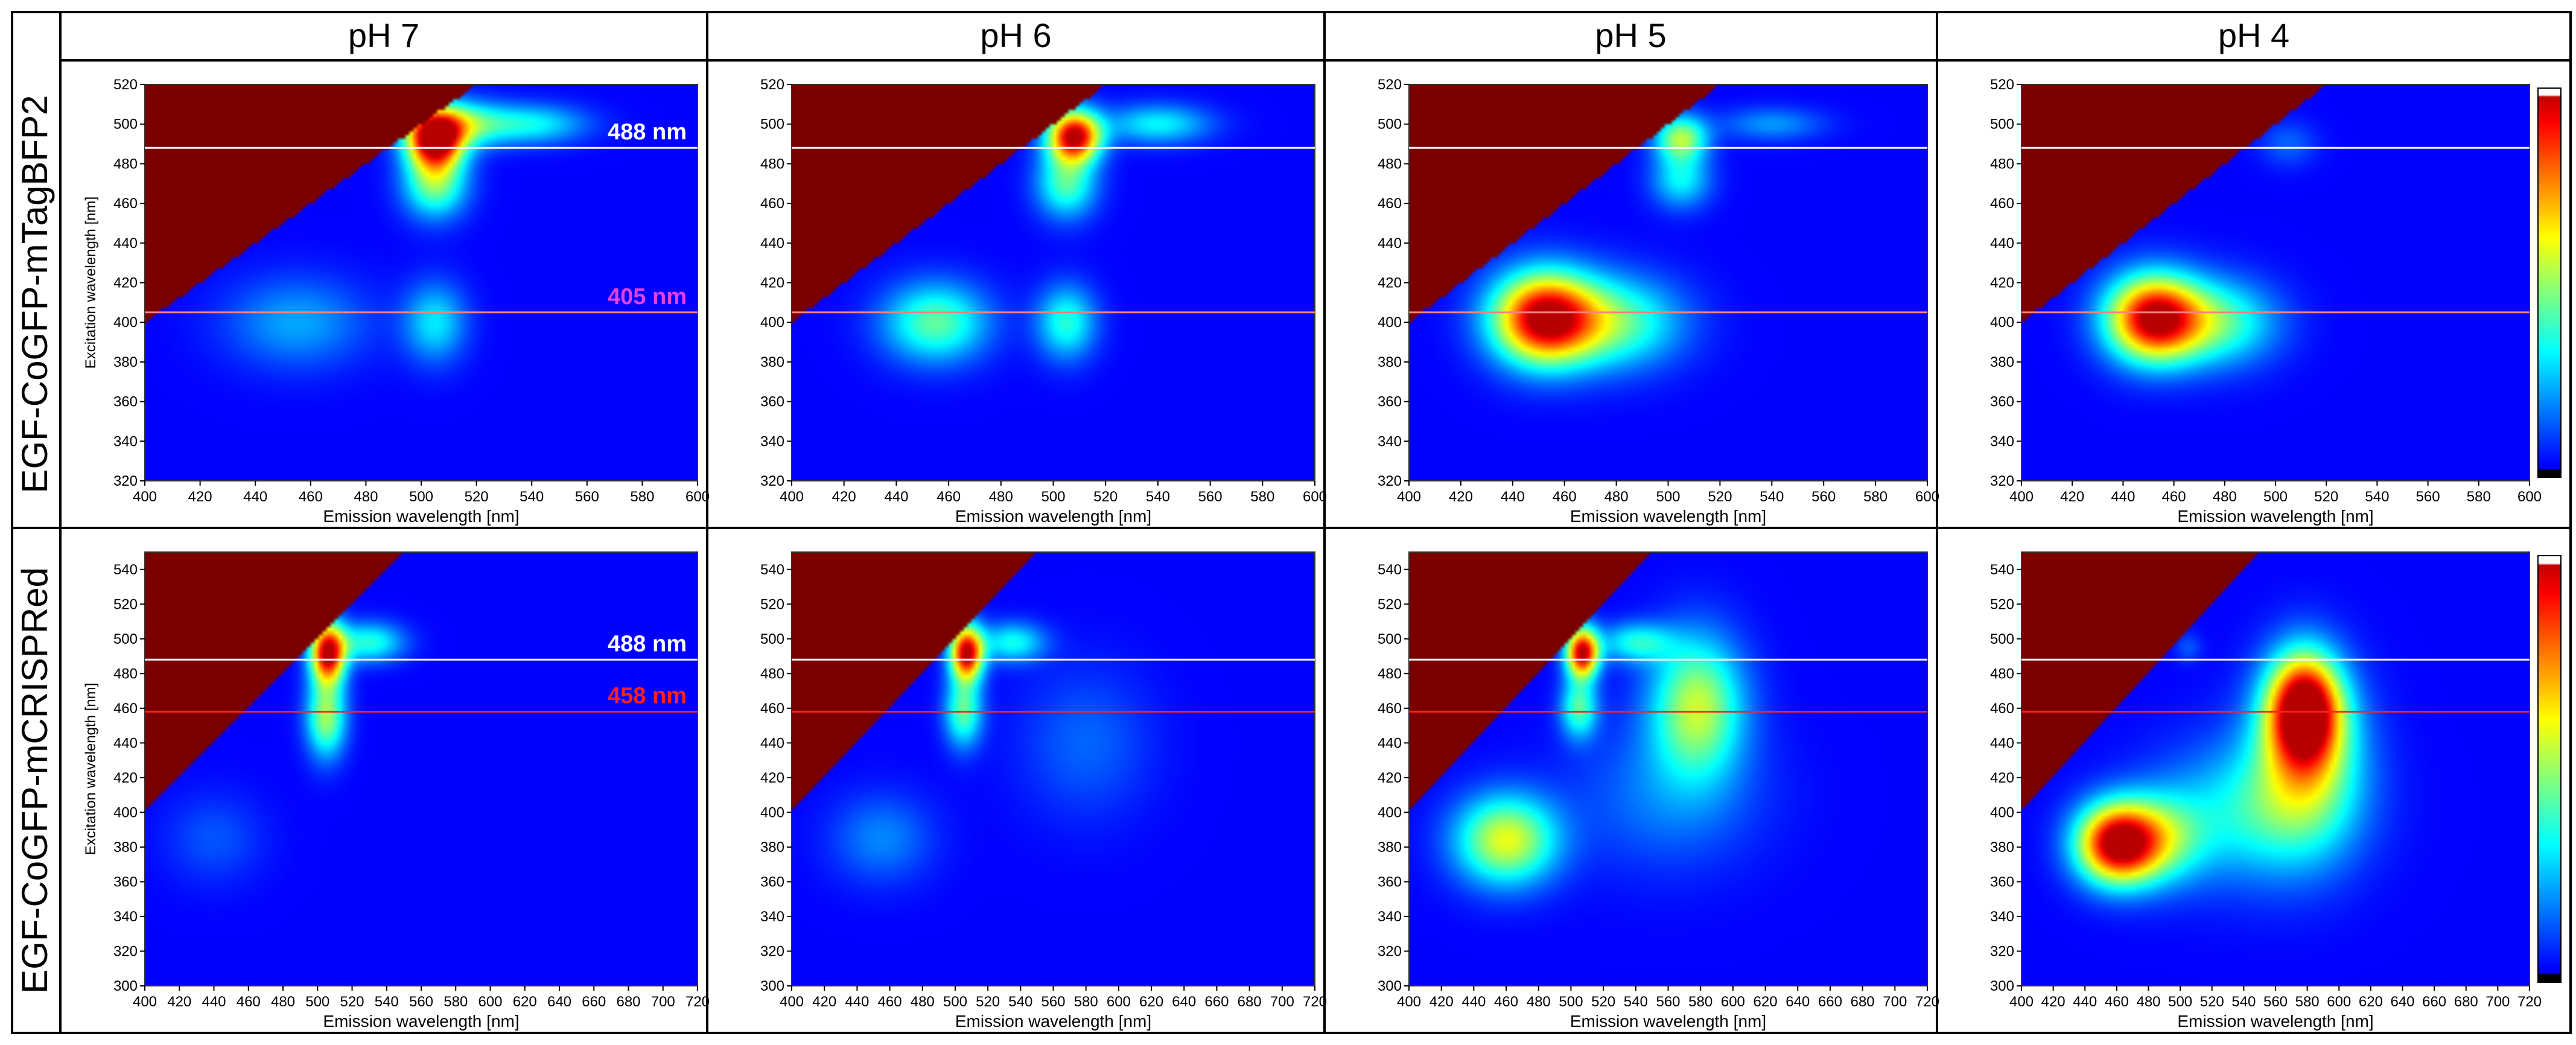  What do you see at coordinates (91, 283) in the screenshot?
I see `y-axis-label: Excitation wavelength [nm]` at bounding box center [91, 283].